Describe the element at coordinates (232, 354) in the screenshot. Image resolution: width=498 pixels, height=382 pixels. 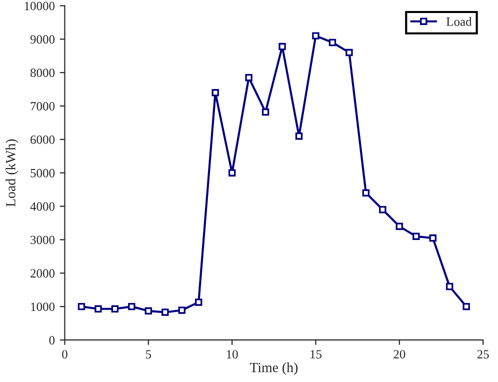
I see `x-tick-label: 10` at that location.